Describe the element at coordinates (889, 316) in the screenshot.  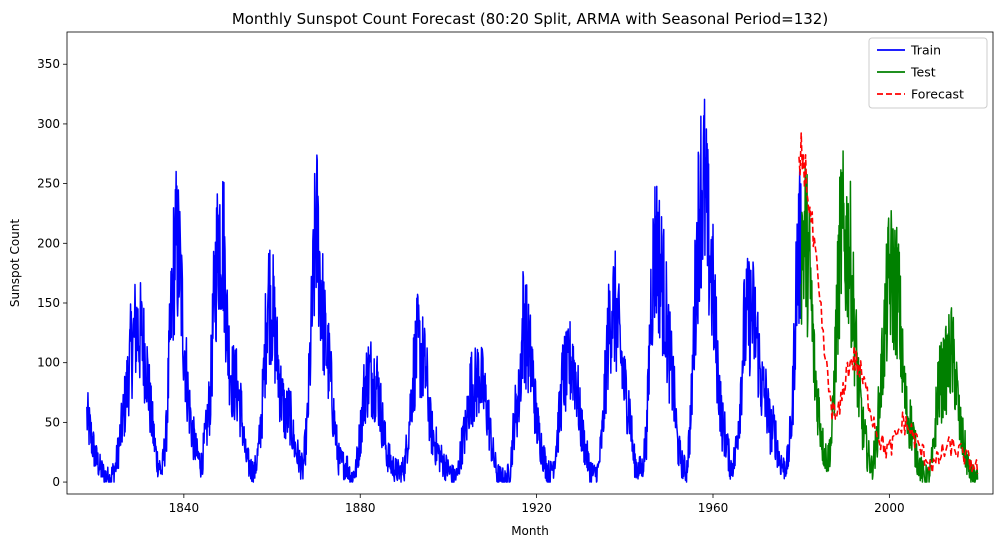
I see `series-line-test` at that location.